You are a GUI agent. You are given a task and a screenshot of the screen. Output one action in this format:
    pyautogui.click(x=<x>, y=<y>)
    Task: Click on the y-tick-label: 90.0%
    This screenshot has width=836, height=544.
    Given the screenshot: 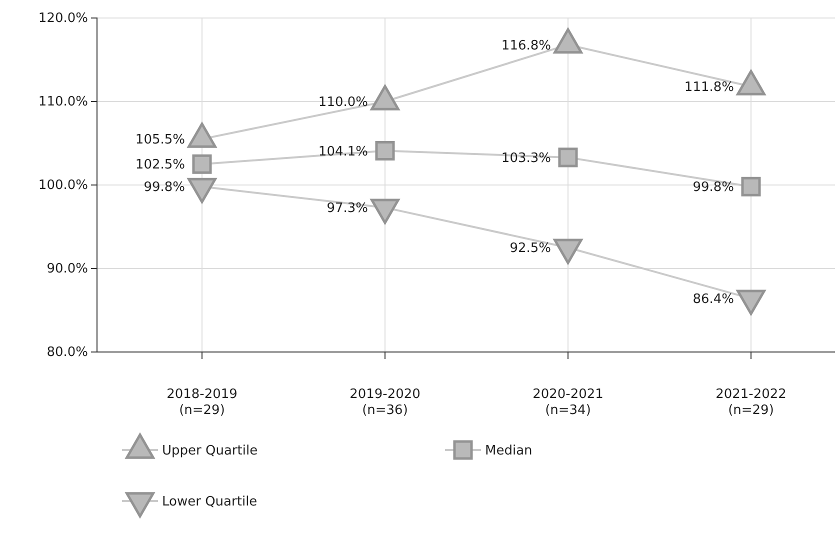 What is the action you would take?
    pyautogui.click(x=67, y=269)
    